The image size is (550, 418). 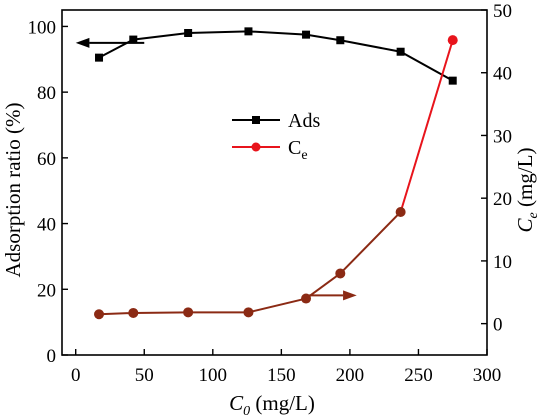 What do you see at coordinates (52, 356) in the screenshot?
I see `left-y-tick-label: 0` at bounding box center [52, 356].